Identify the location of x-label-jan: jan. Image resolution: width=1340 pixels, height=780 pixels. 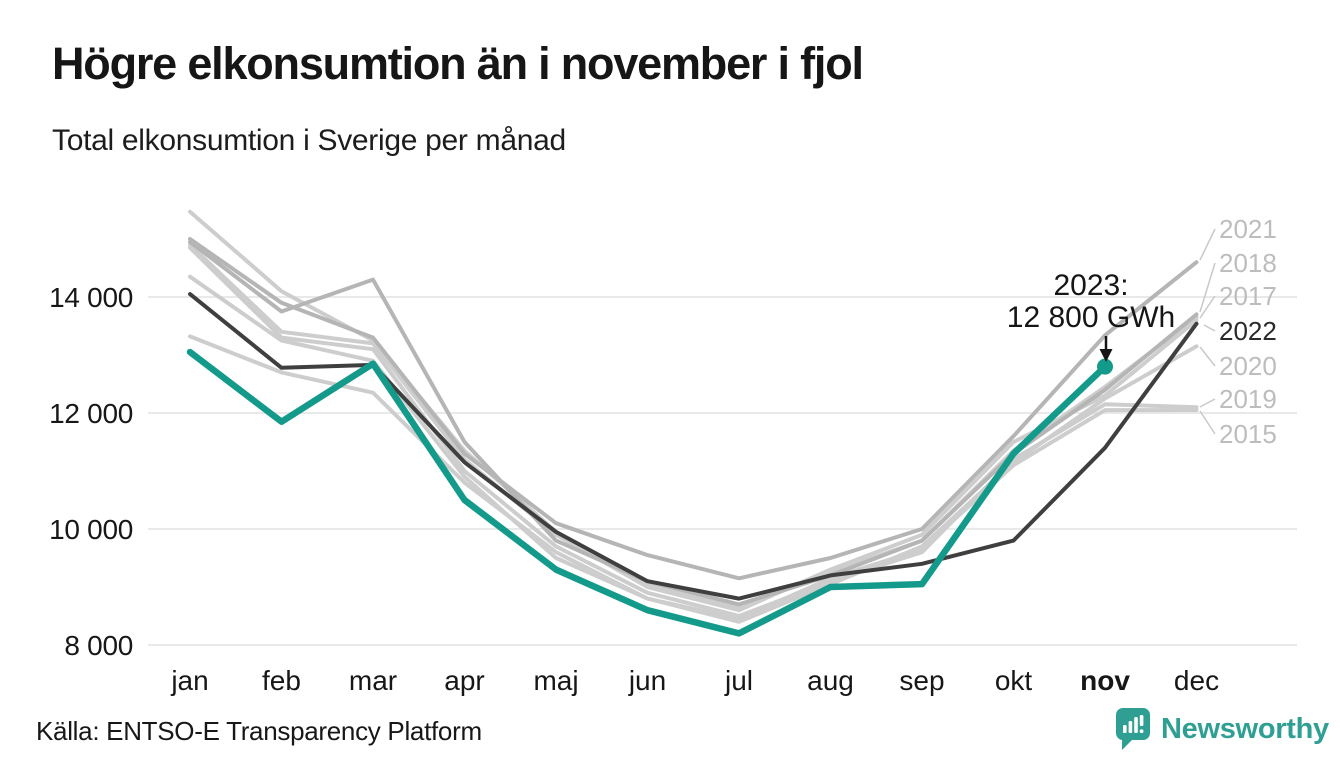
(189, 680).